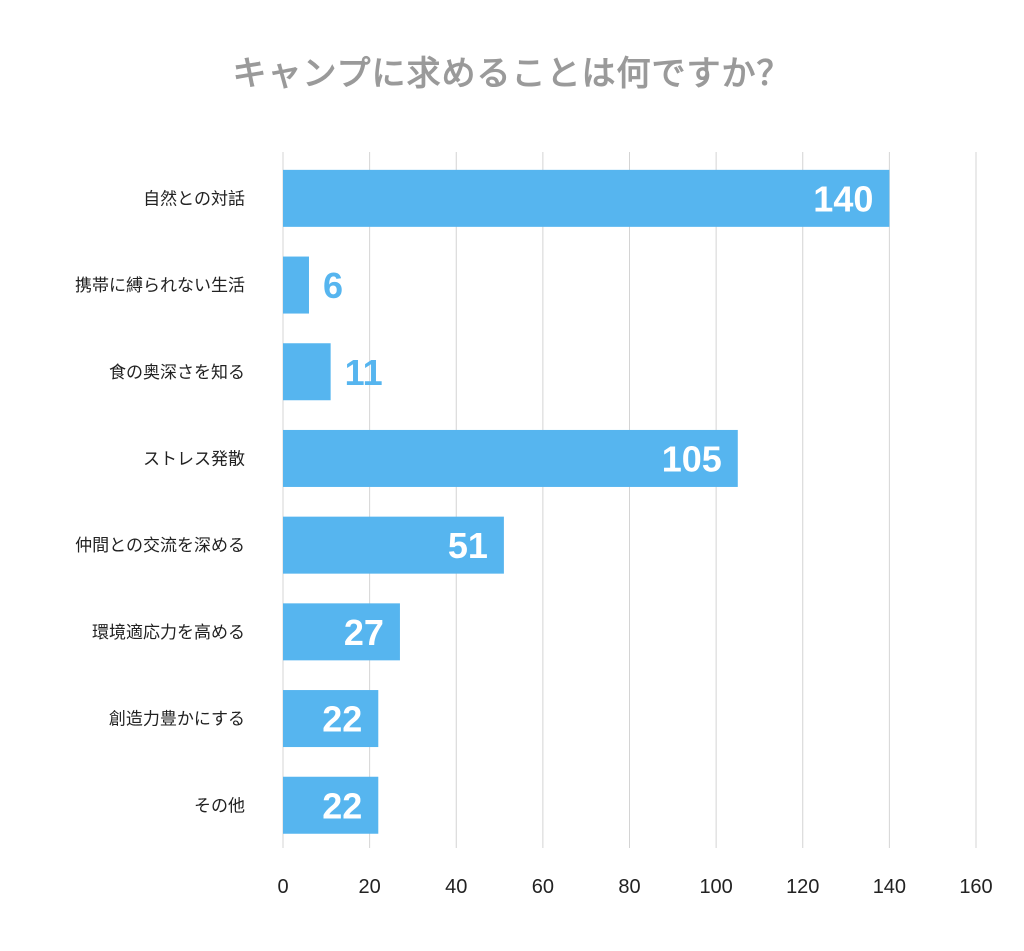  I want to click on category-label: 携帯に縛られない生活, so click(160, 286).